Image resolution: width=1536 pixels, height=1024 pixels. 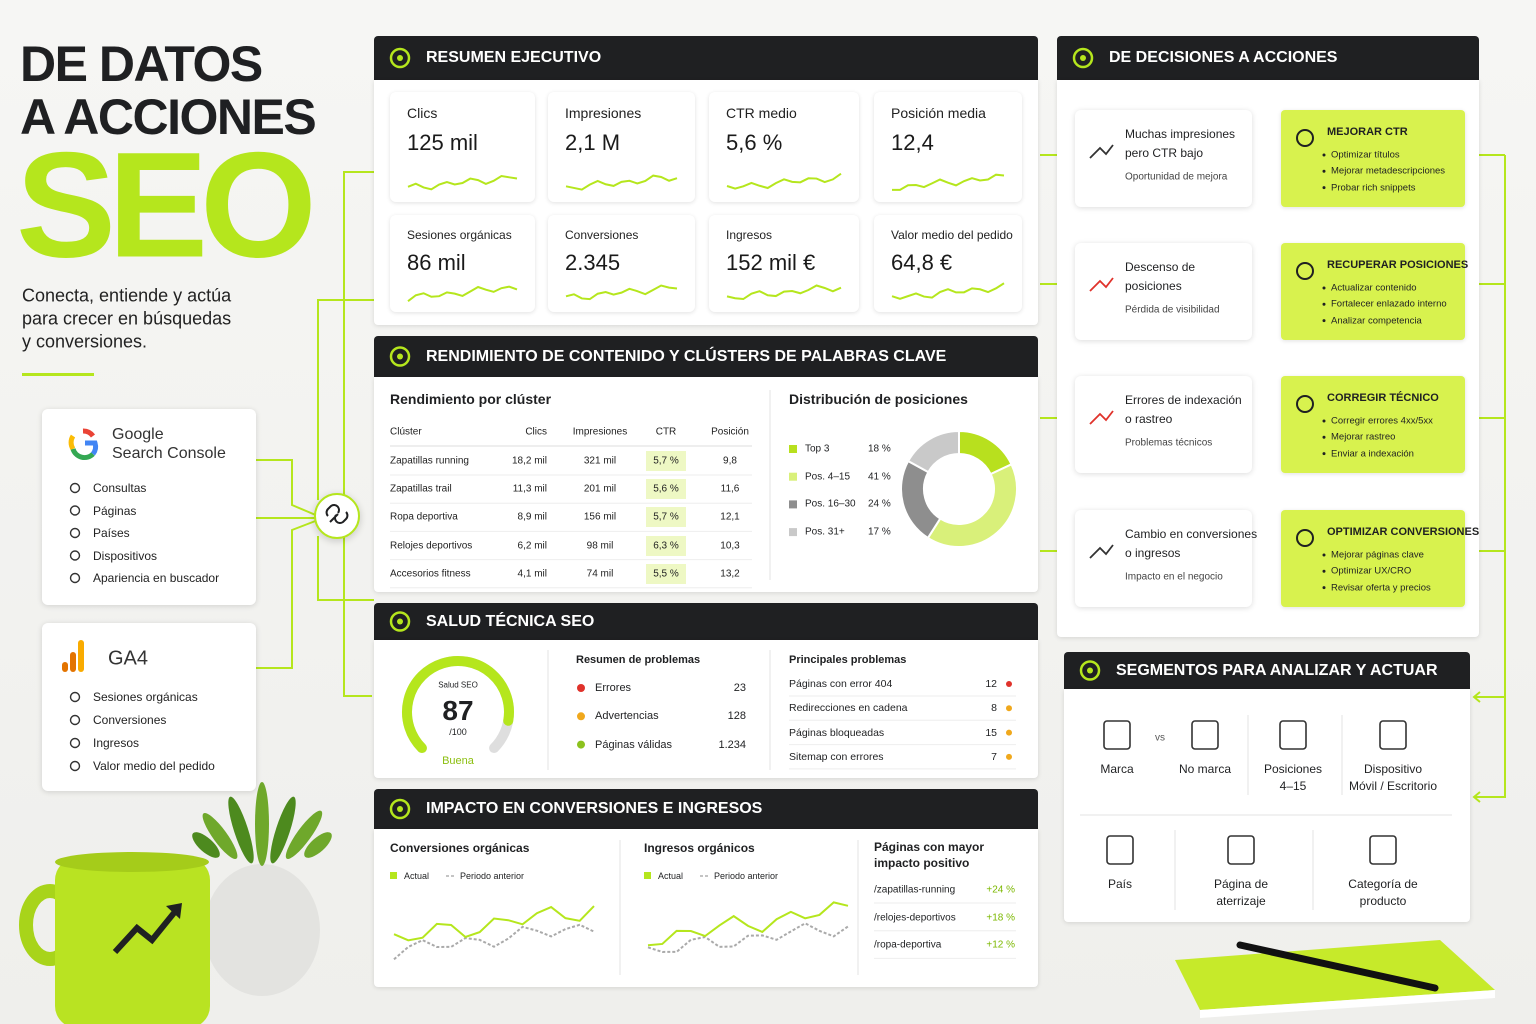 What do you see at coordinates (127, 318) in the screenshot?
I see `subtitle: para crecer en búsquedas` at bounding box center [127, 318].